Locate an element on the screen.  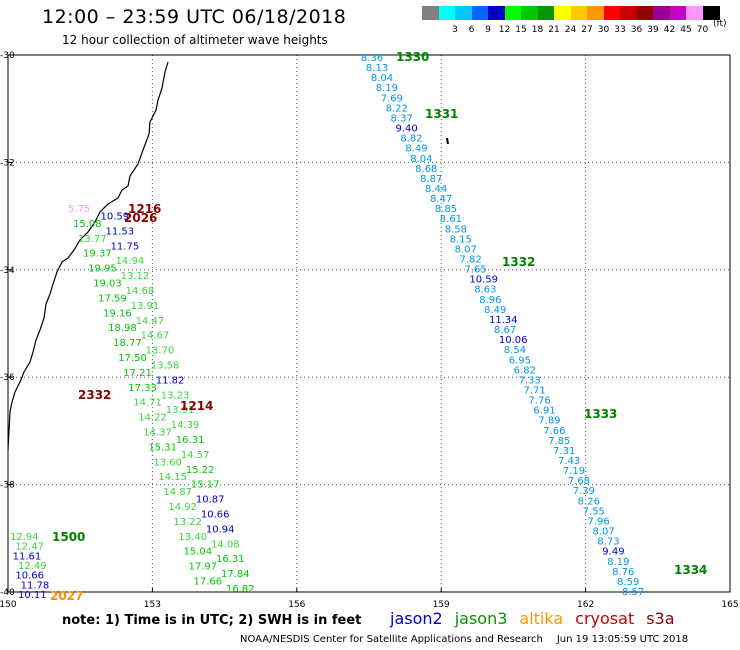
wave-height-label: 8.63 is located at coordinates (485, 290).